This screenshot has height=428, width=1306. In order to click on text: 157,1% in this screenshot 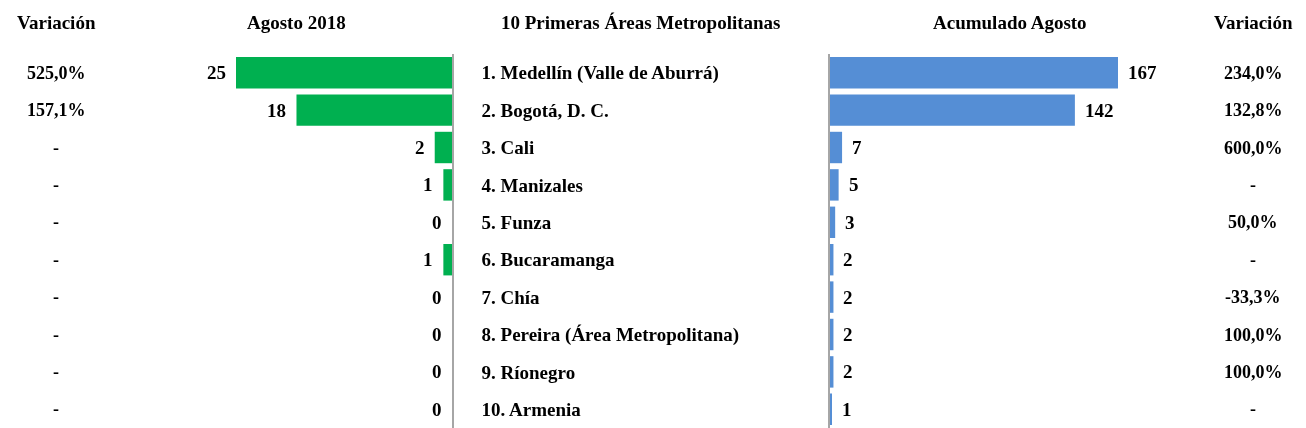, I will do `click(56, 110)`.